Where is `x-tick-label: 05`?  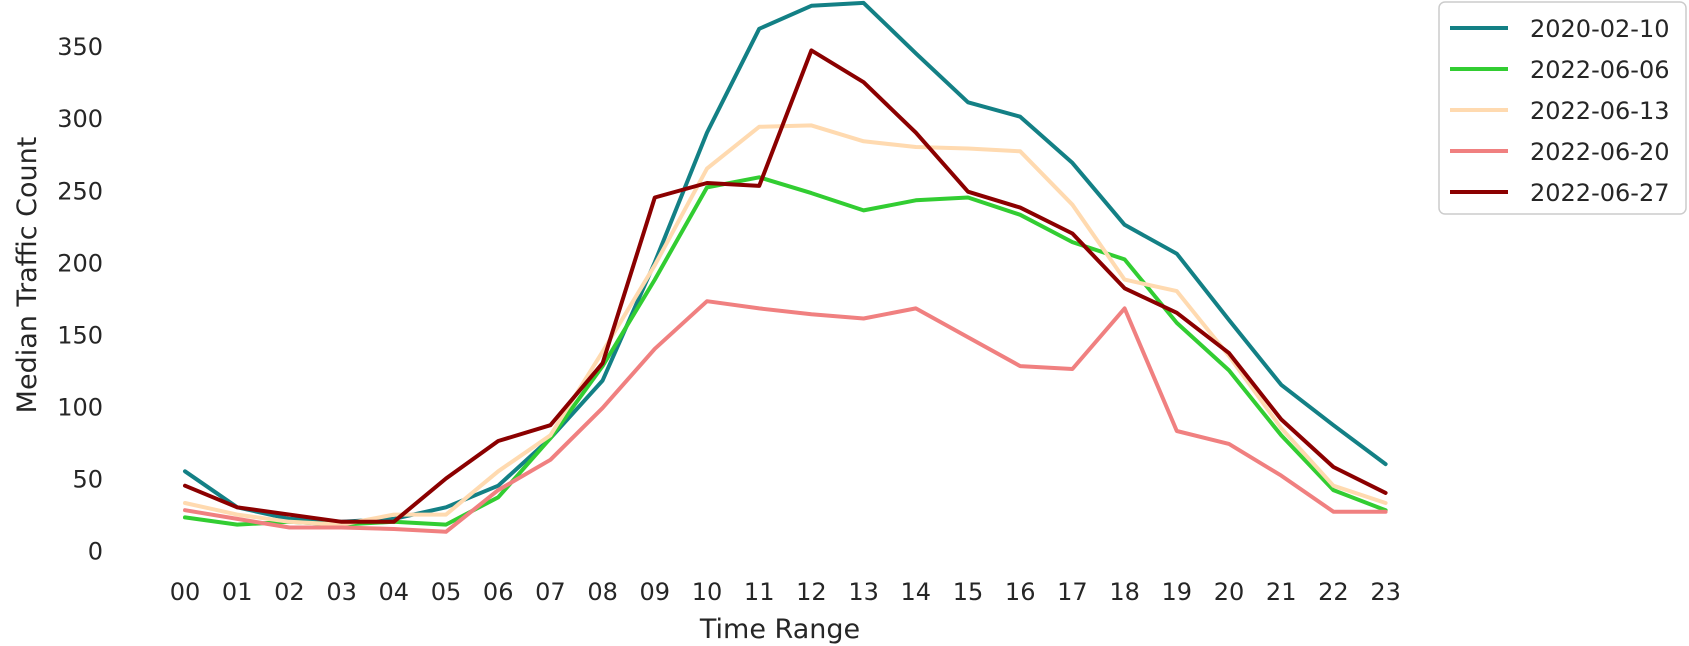
x-tick-label: 05 is located at coordinates (446, 592).